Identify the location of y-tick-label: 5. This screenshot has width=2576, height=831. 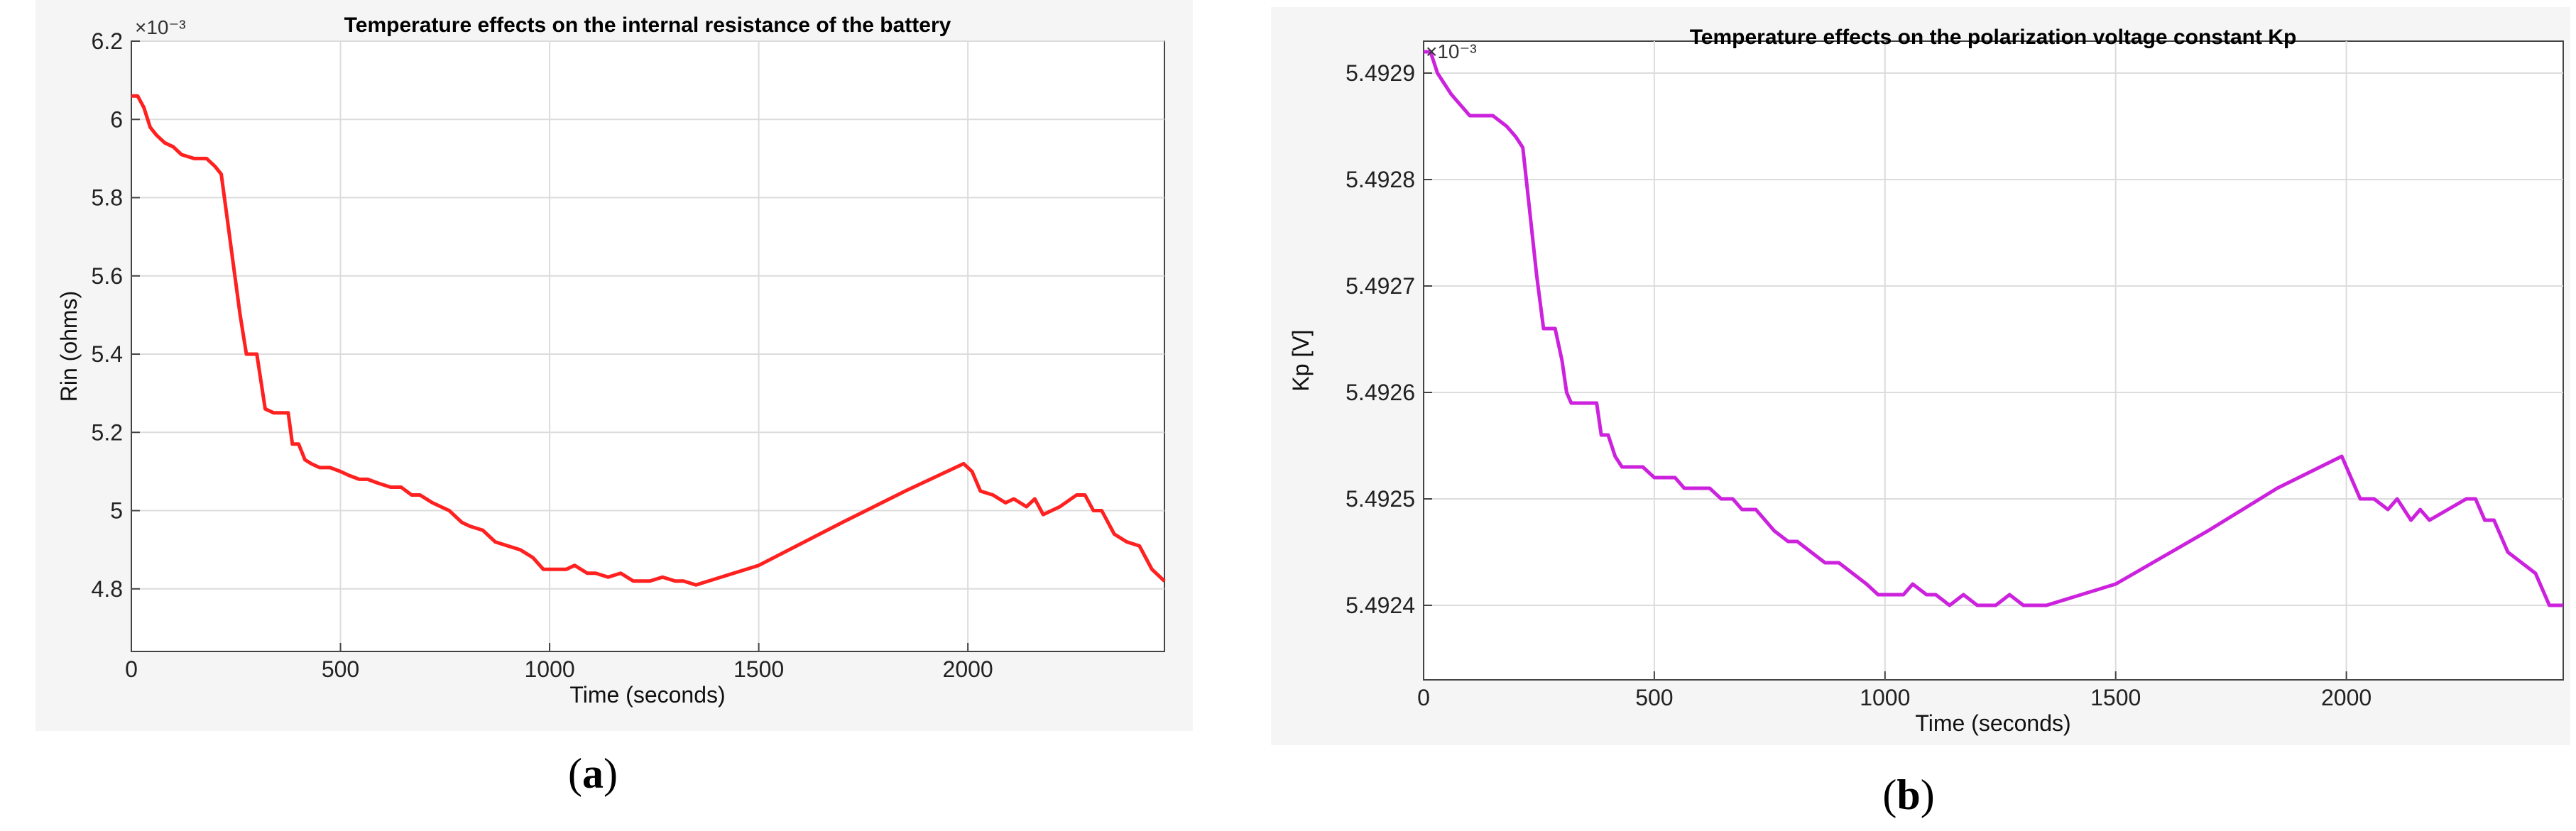
(116, 511).